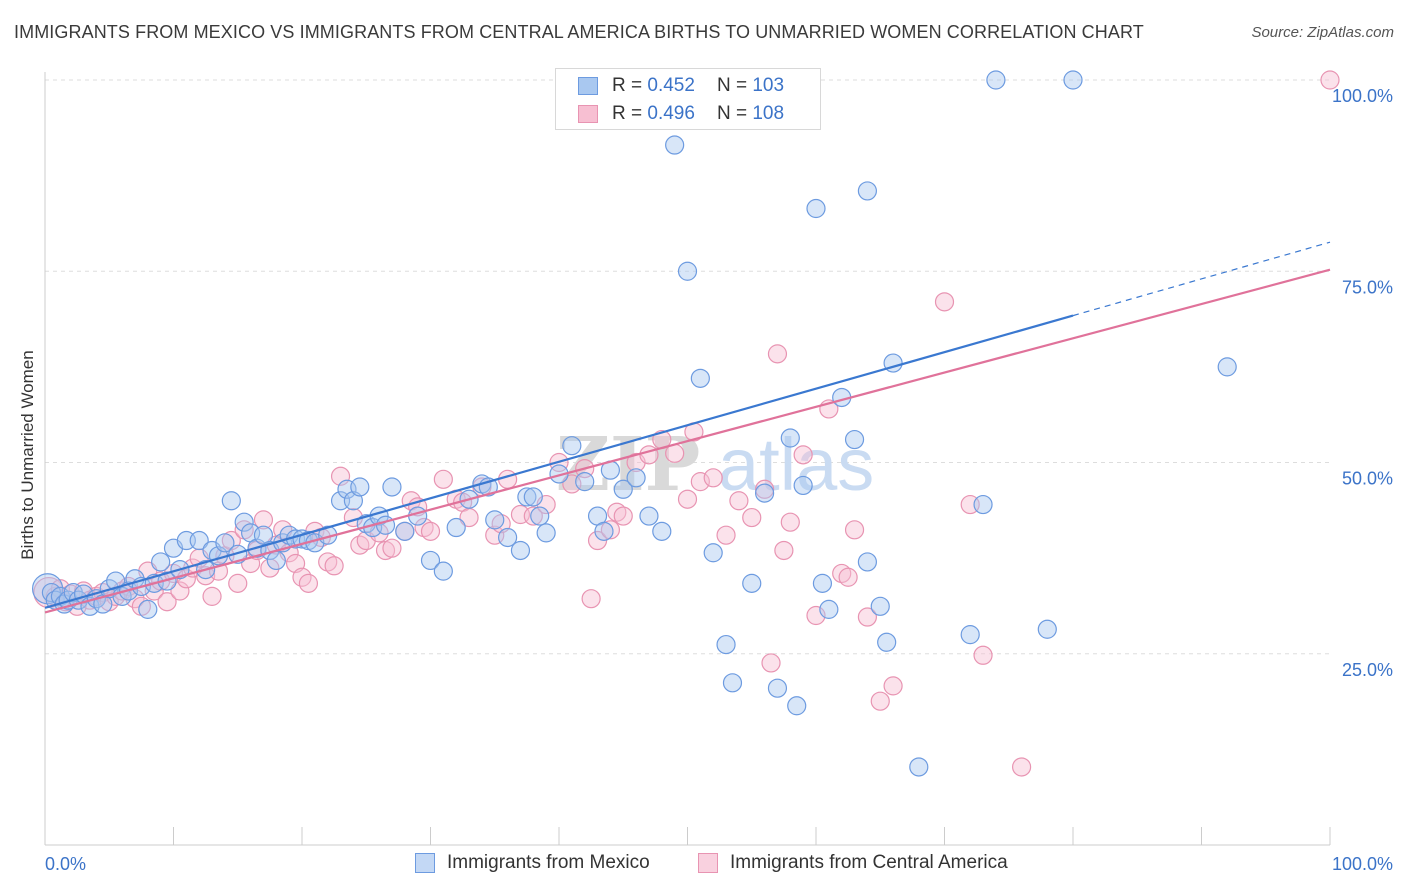 The width and height of the screenshot is (1406, 892). What do you see at coordinates (1201, 279) in the screenshot?
I see `mexico-trend-extension` at bounding box center [1201, 279].